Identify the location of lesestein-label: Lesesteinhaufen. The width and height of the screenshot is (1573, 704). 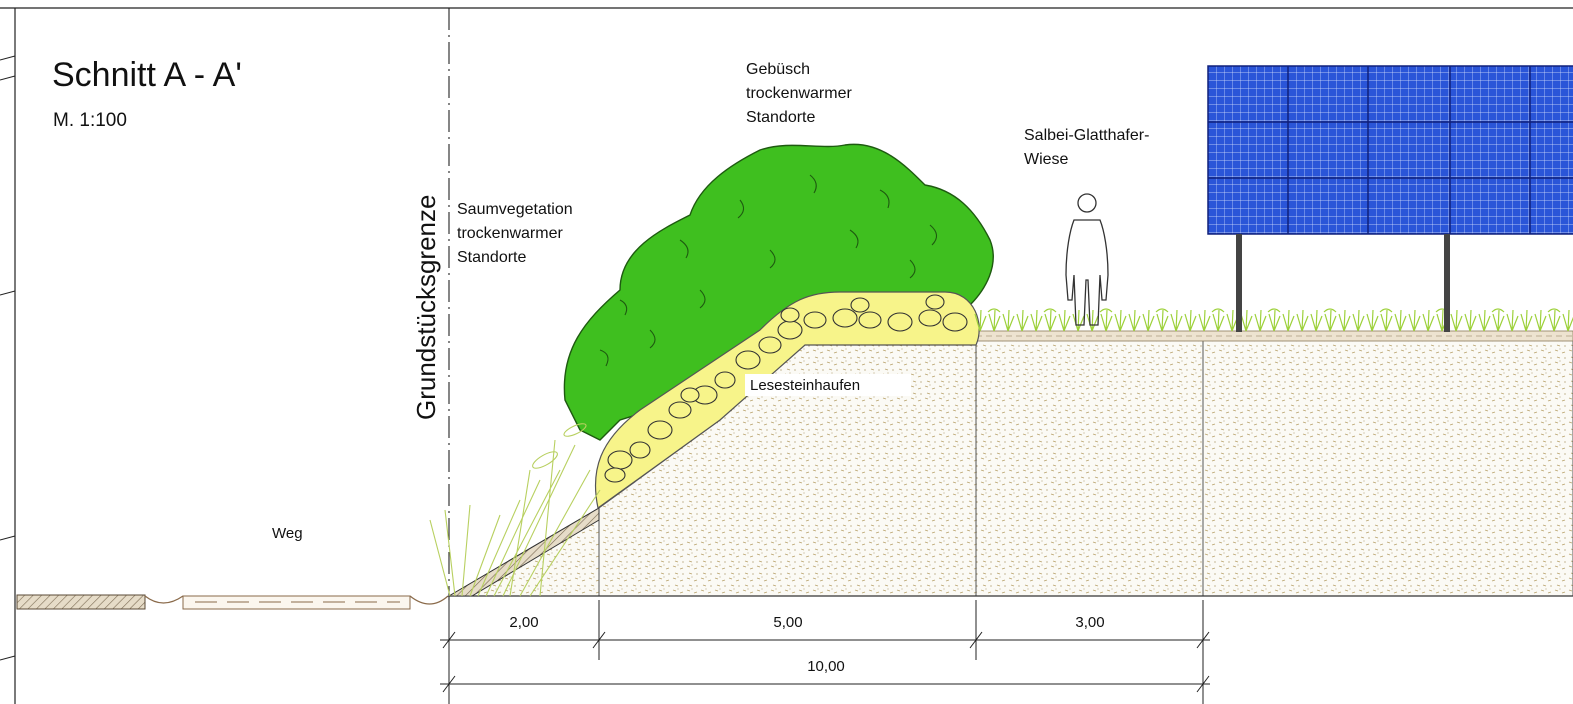
(805, 385).